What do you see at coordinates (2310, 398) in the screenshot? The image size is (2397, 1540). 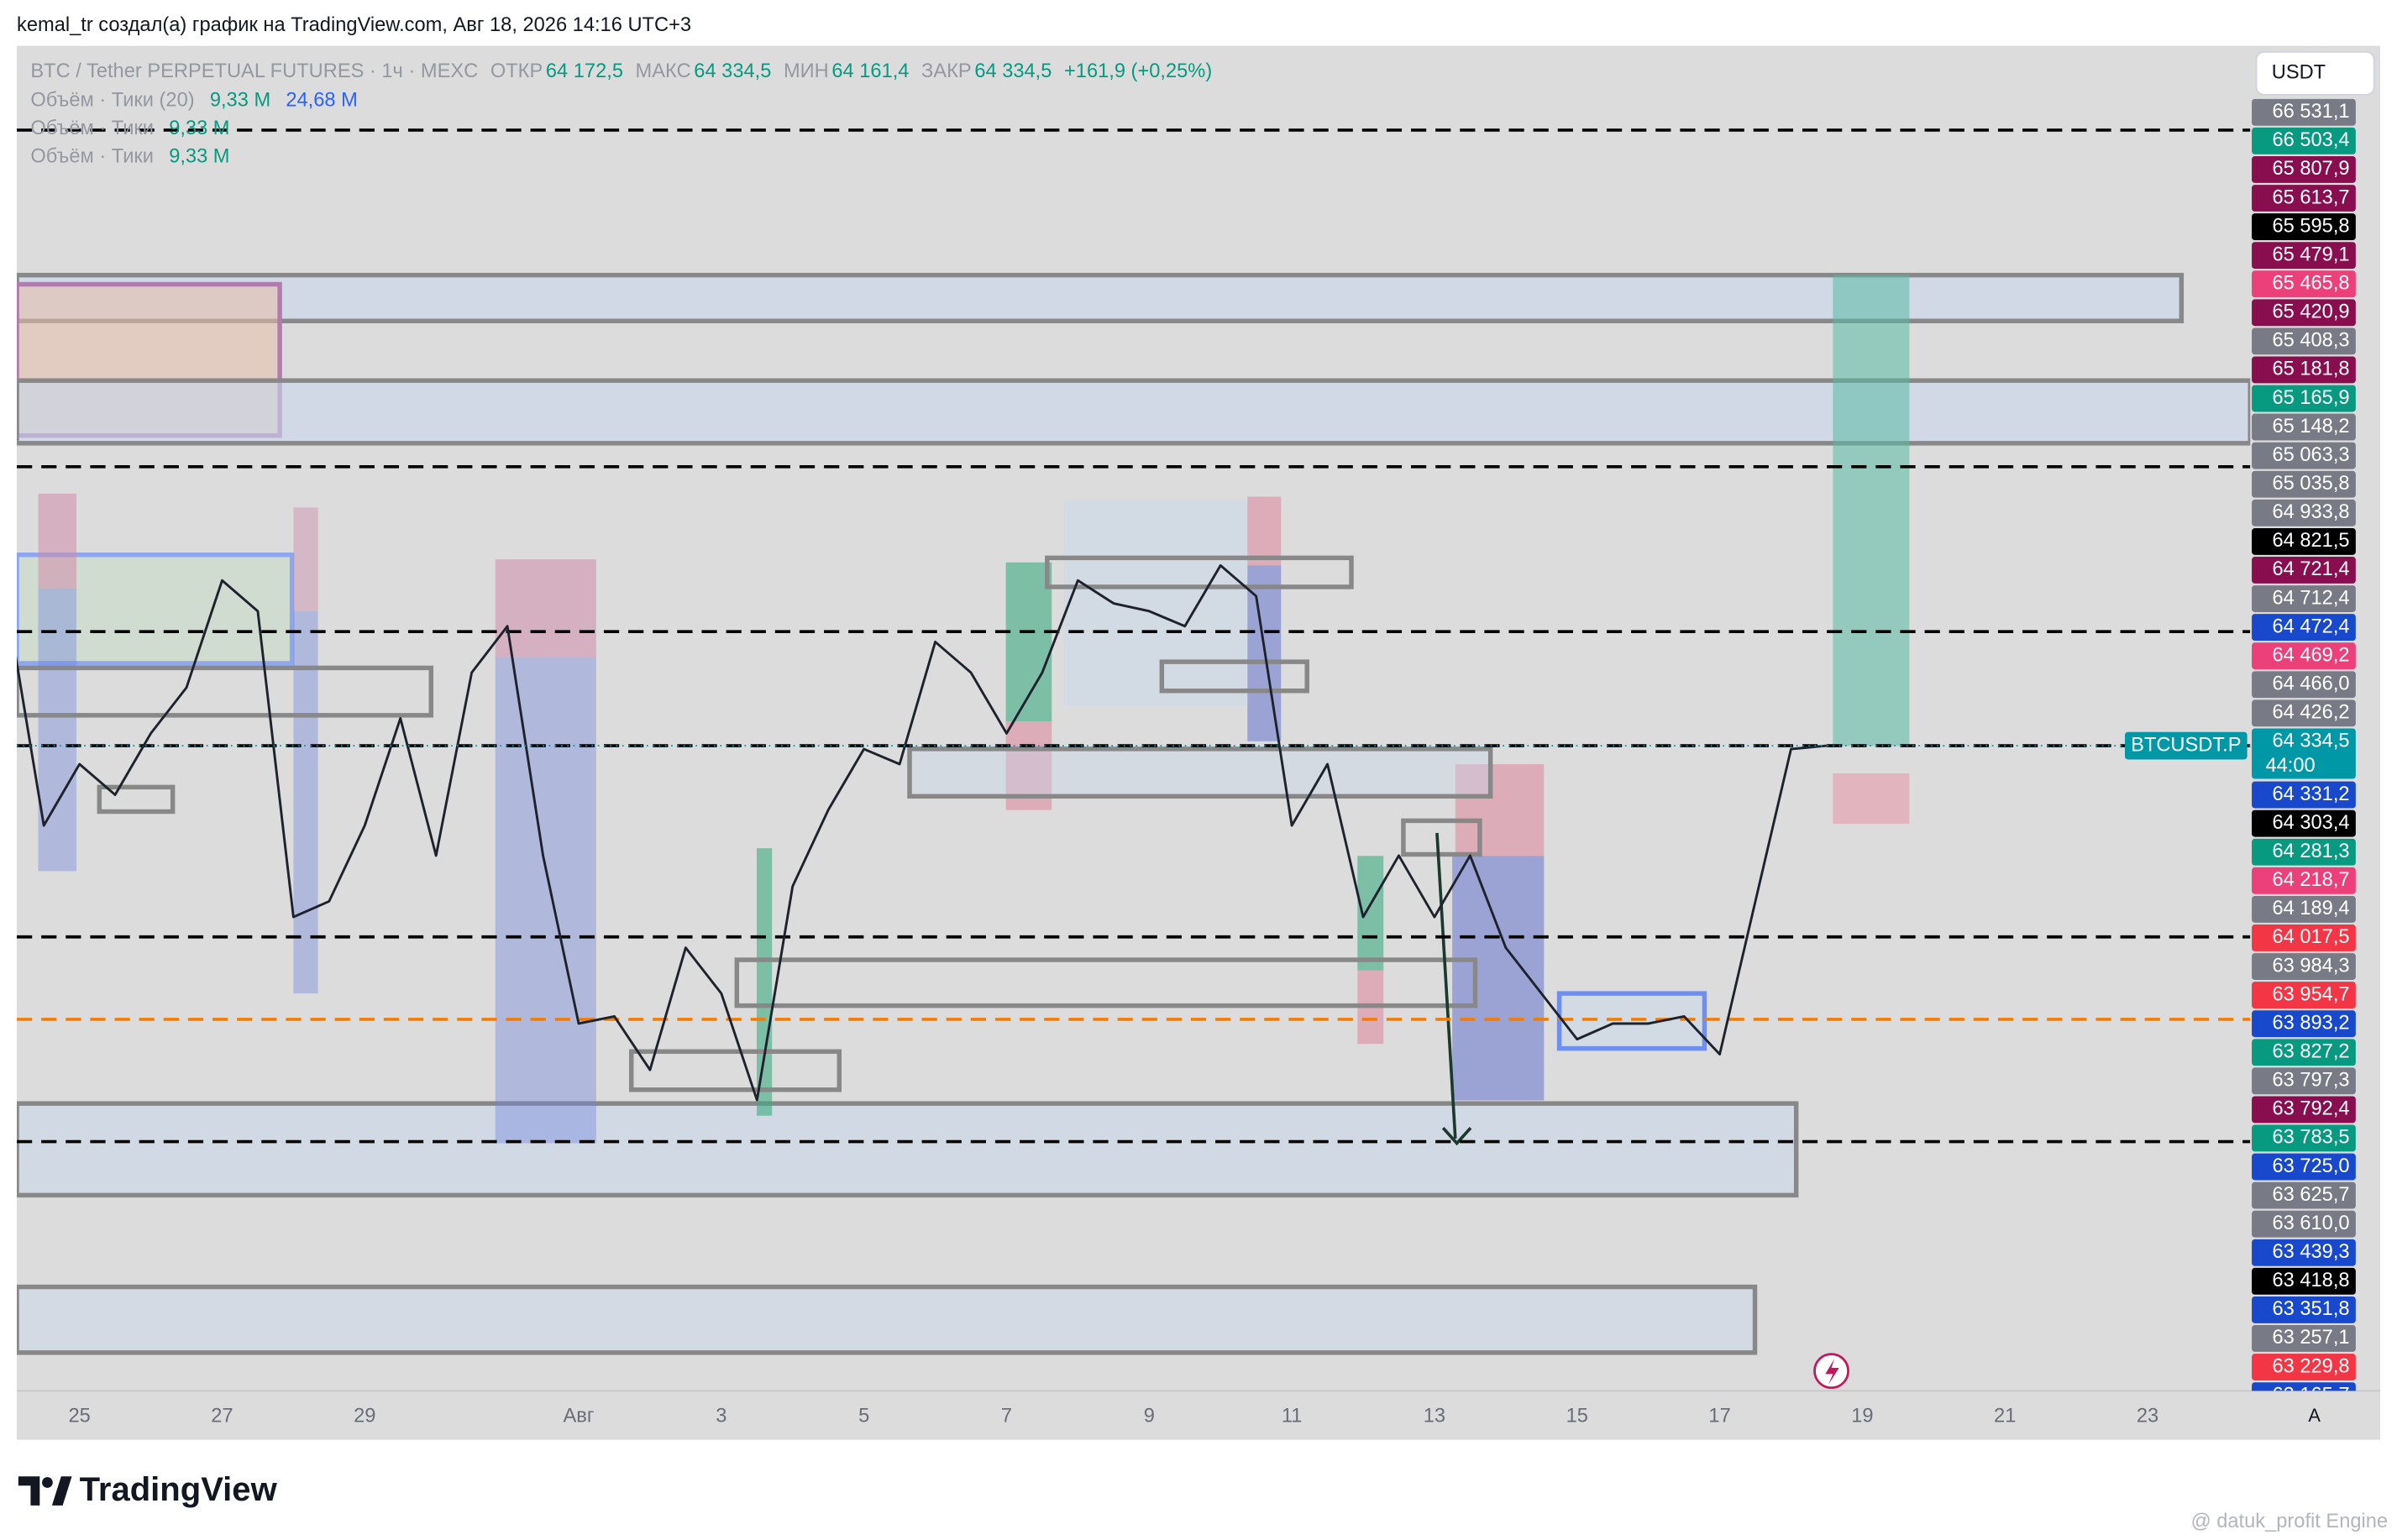 I see `price-tag-label: 65 165,9` at bounding box center [2310, 398].